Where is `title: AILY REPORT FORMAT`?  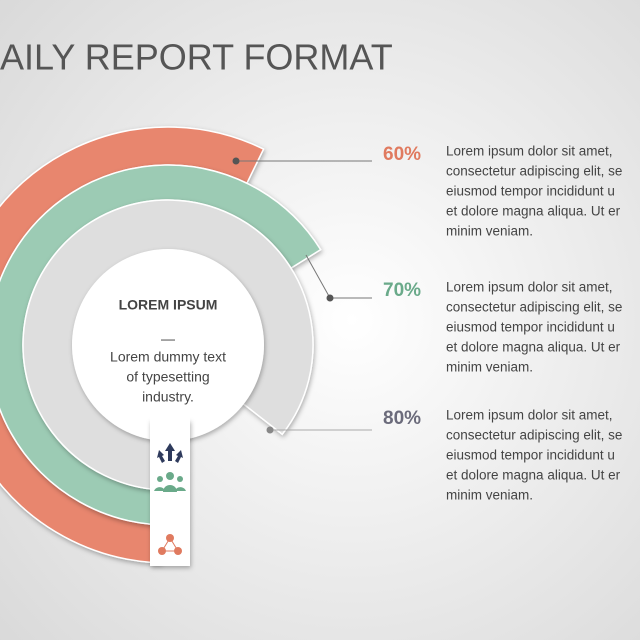 title: AILY REPORT FORMAT is located at coordinates (196, 57).